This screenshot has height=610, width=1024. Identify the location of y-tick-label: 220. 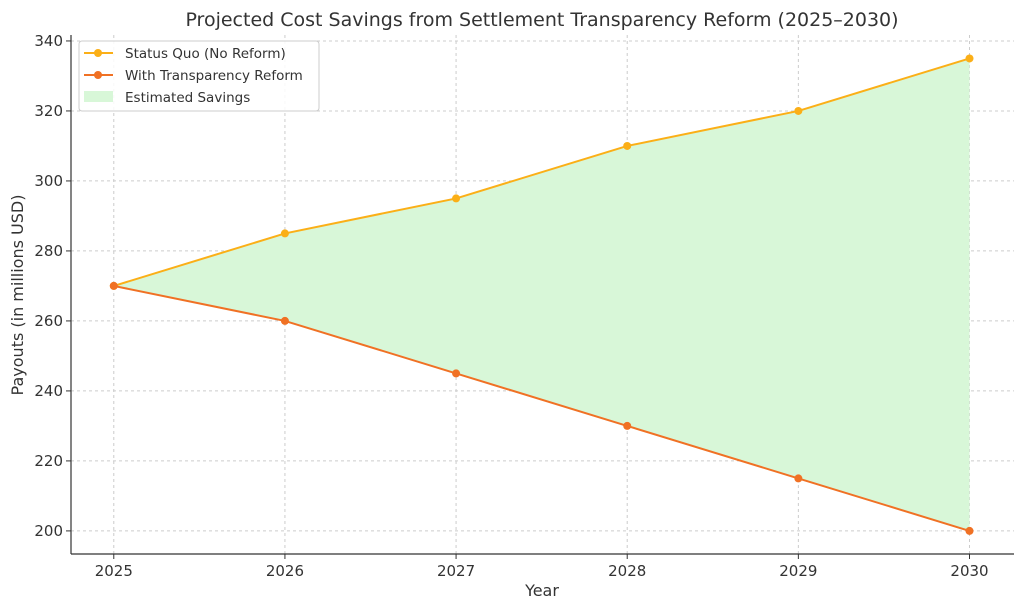
(48, 461).